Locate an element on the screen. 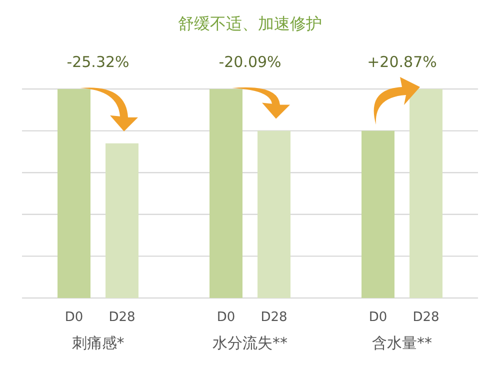 Image resolution: width=500 pixels, height=366 pixels. x-tick-label: 水分流失** is located at coordinates (250, 343).